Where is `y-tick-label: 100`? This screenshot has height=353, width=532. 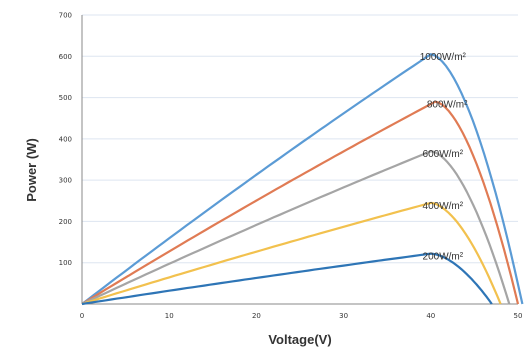
y-tick-label: 100 is located at coordinates (65, 263).